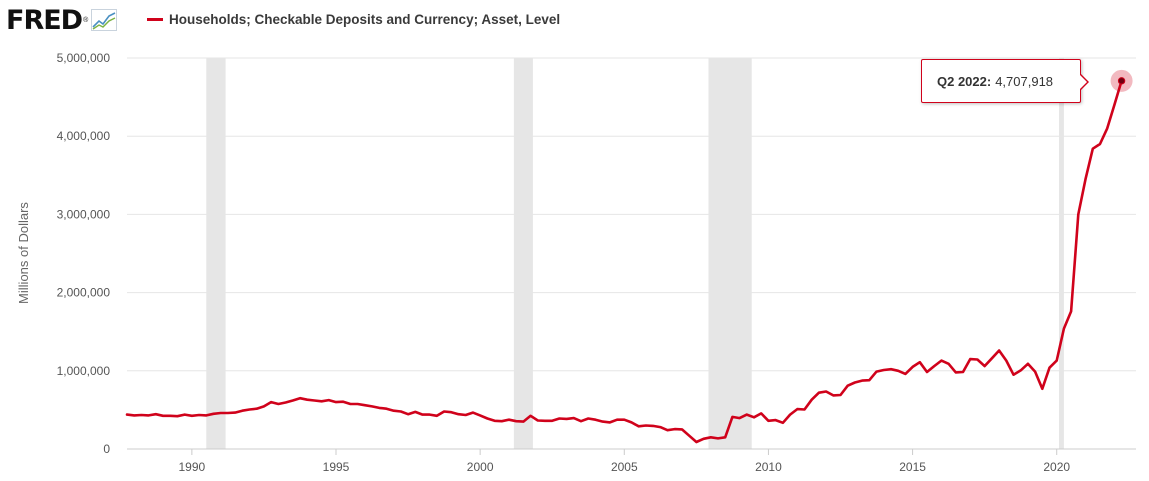 This screenshot has width=1149, height=481. What do you see at coordinates (86, 20) in the screenshot?
I see `registered-mark: ®` at bounding box center [86, 20].